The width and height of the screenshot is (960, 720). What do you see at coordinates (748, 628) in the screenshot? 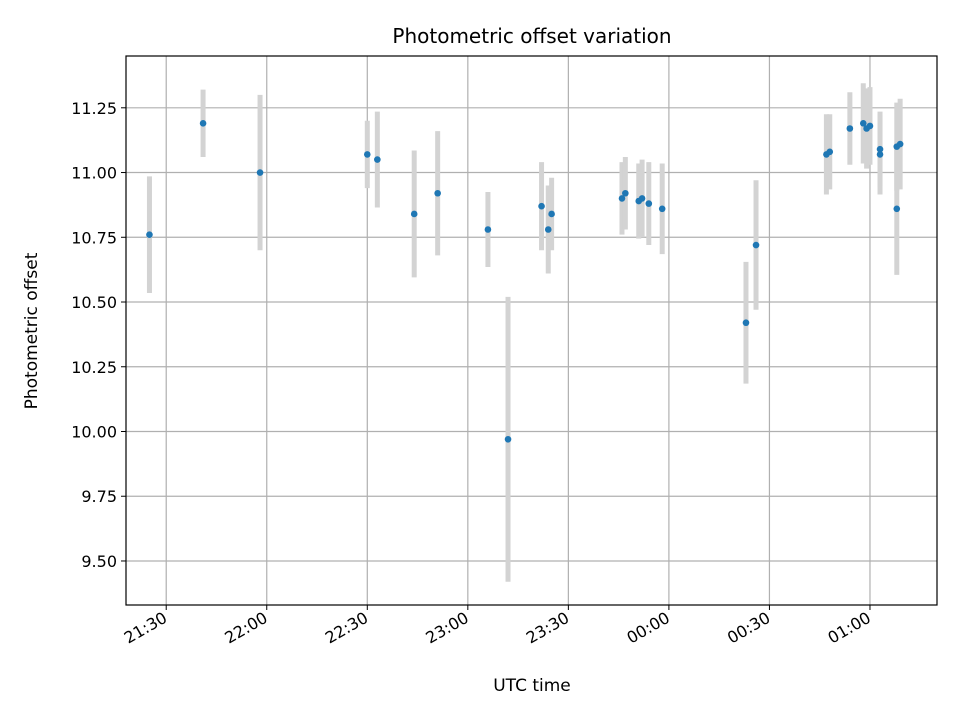
I see `x-tick-label: 00:30` at bounding box center [748, 628].